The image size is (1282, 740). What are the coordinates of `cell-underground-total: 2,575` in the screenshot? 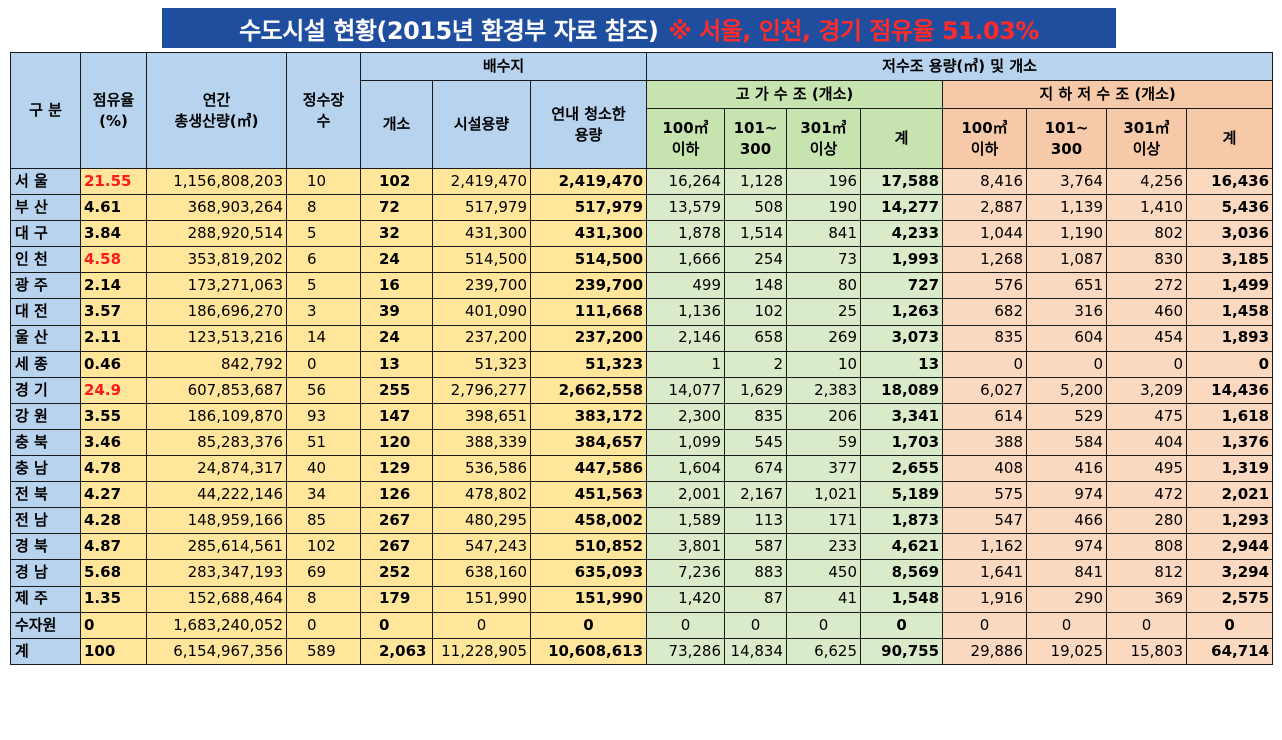 It's located at (1230, 599).